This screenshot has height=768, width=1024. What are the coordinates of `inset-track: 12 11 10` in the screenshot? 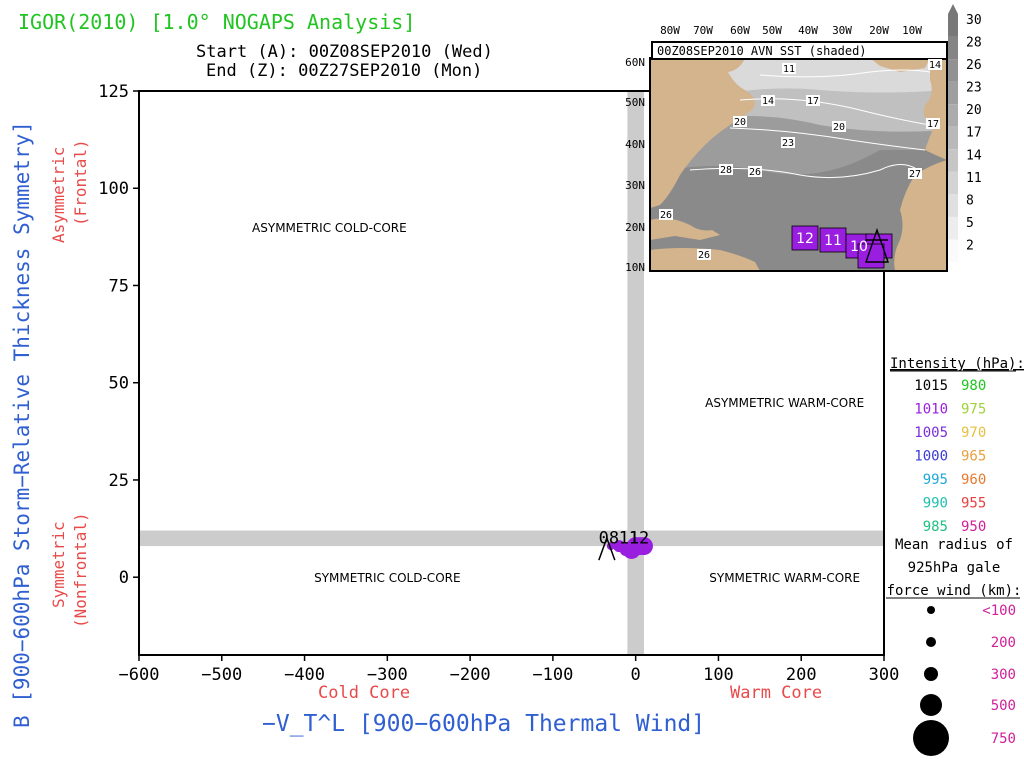 It's located at (842, 247).